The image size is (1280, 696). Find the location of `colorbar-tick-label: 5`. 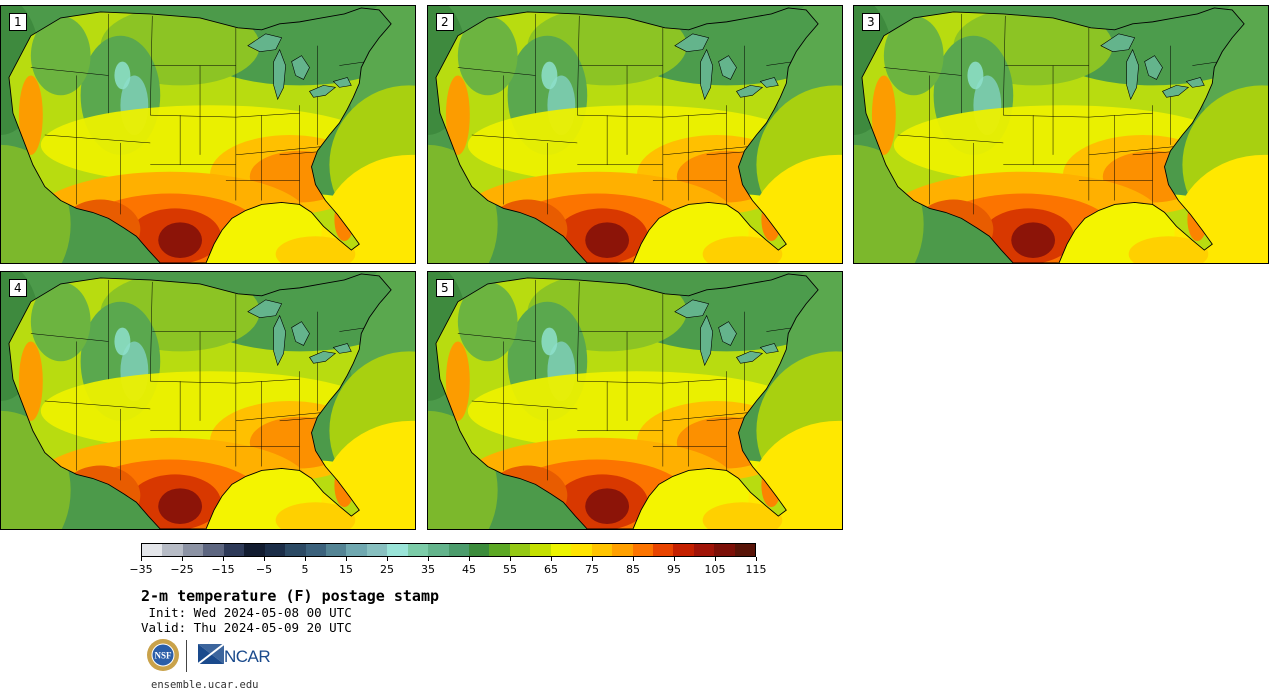

colorbar-tick-label: 5 is located at coordinates (305, 569).